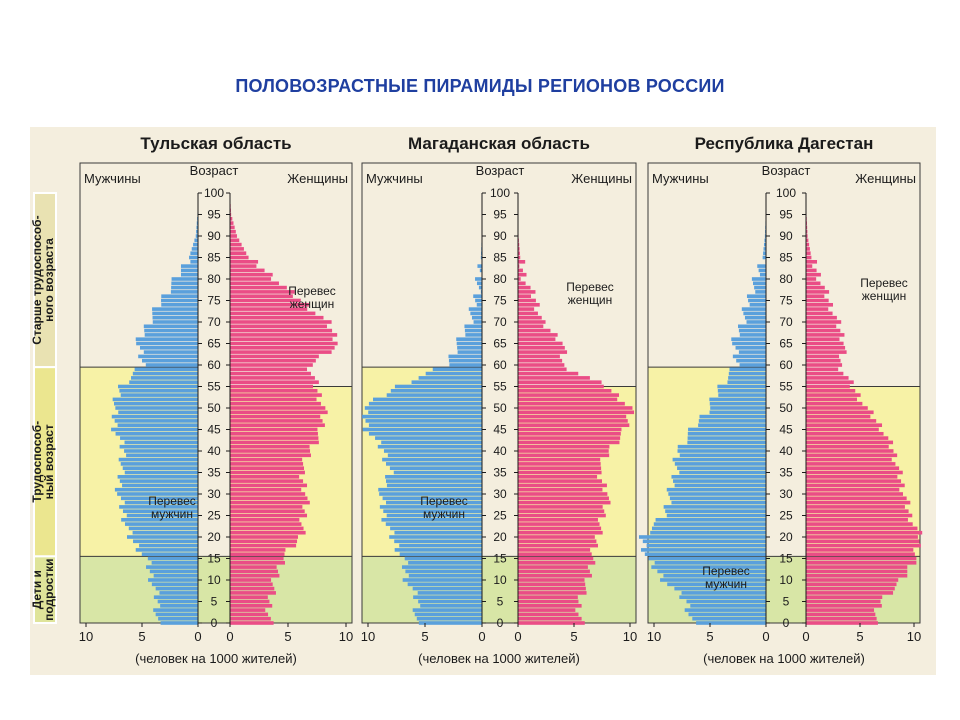 The width and height of the screenshot is (960, 720). Describe the element at coordinates (480, 86) in the screenshot. I see `slide-title: ПОЛОВОЗРАСТНЫЕ ПИРАМИДЫ РЕГИОНОВ РОССИИ` at that location.